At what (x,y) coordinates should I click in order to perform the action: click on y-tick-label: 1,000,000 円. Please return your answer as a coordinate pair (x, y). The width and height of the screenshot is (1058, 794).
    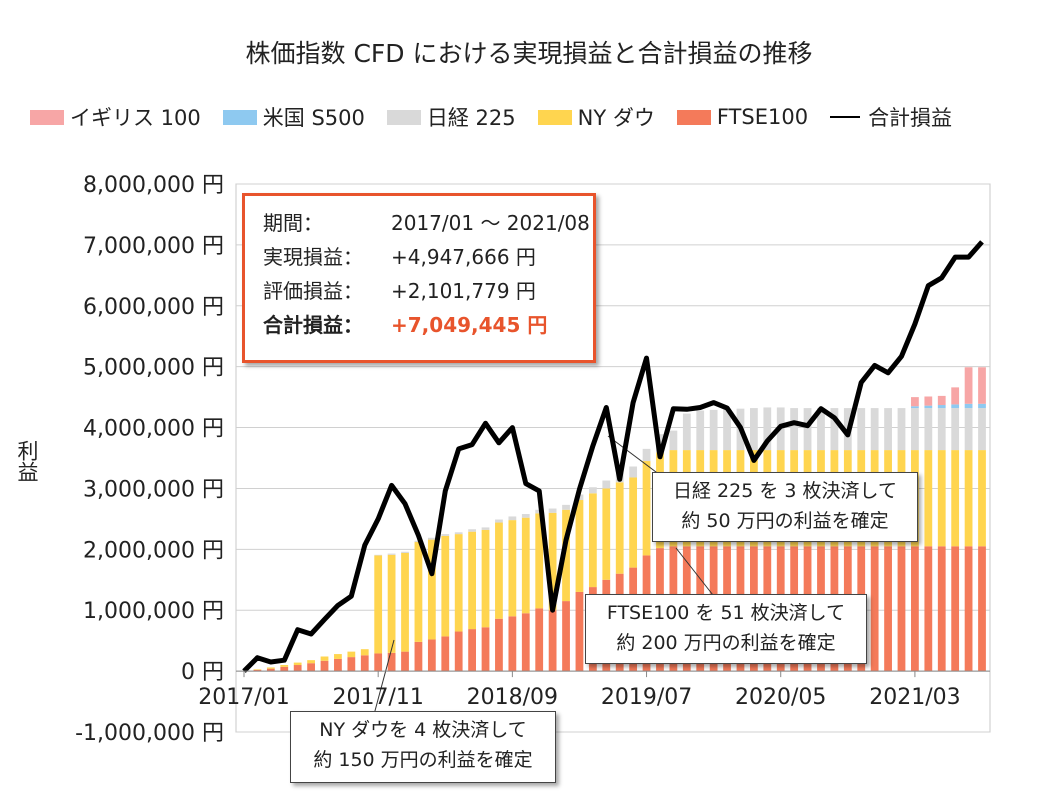
    Looking at the image, I should click on (153, 611).